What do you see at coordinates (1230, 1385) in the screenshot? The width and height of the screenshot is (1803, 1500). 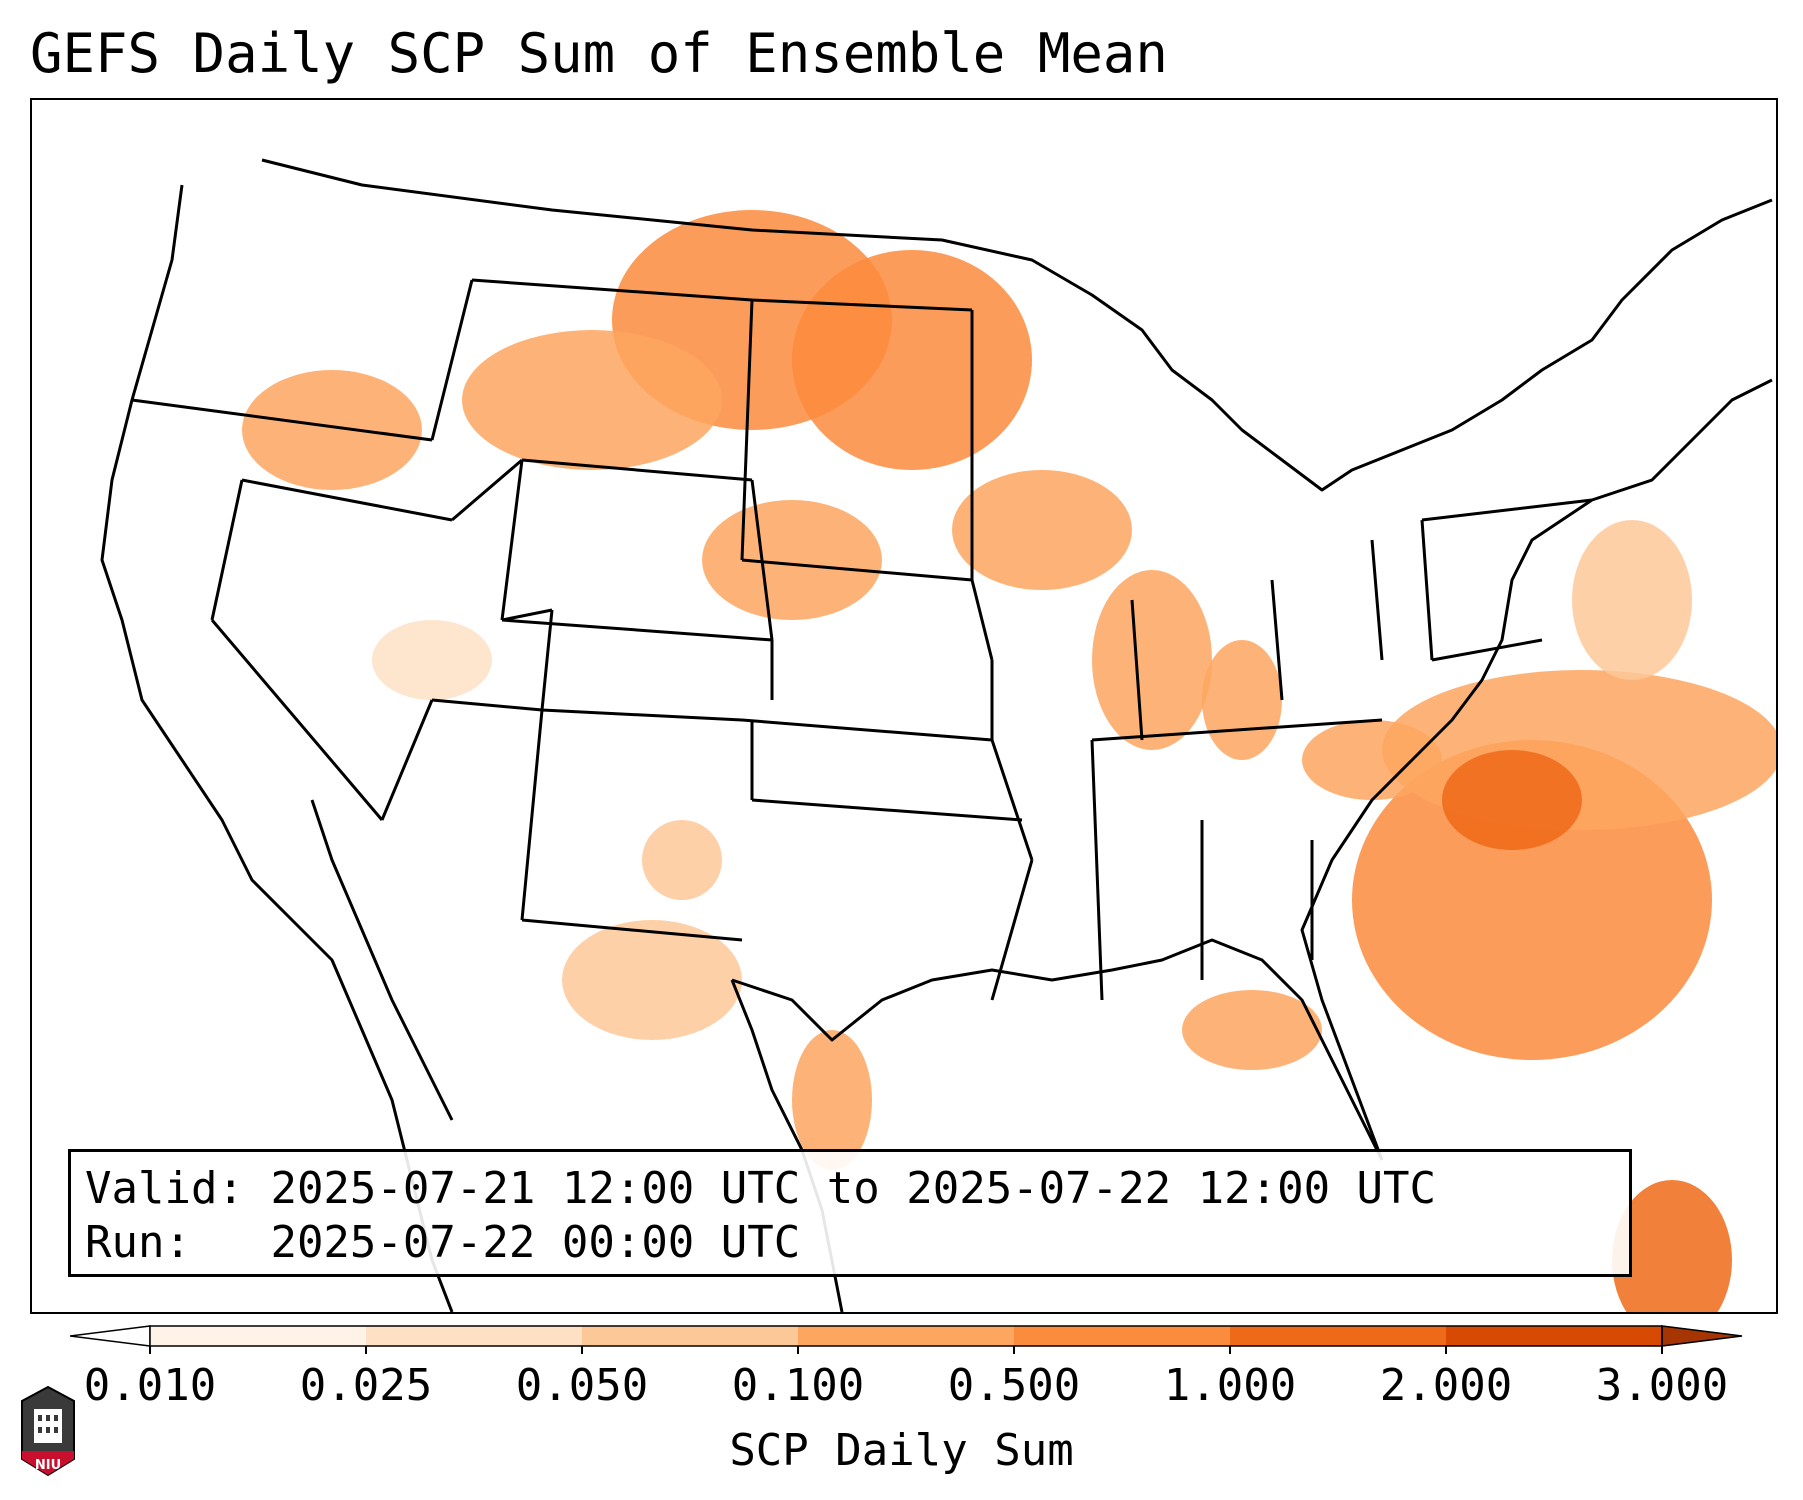 I see `colorbar-tick-5: 1.000` at bounding box center [1230, 1385].